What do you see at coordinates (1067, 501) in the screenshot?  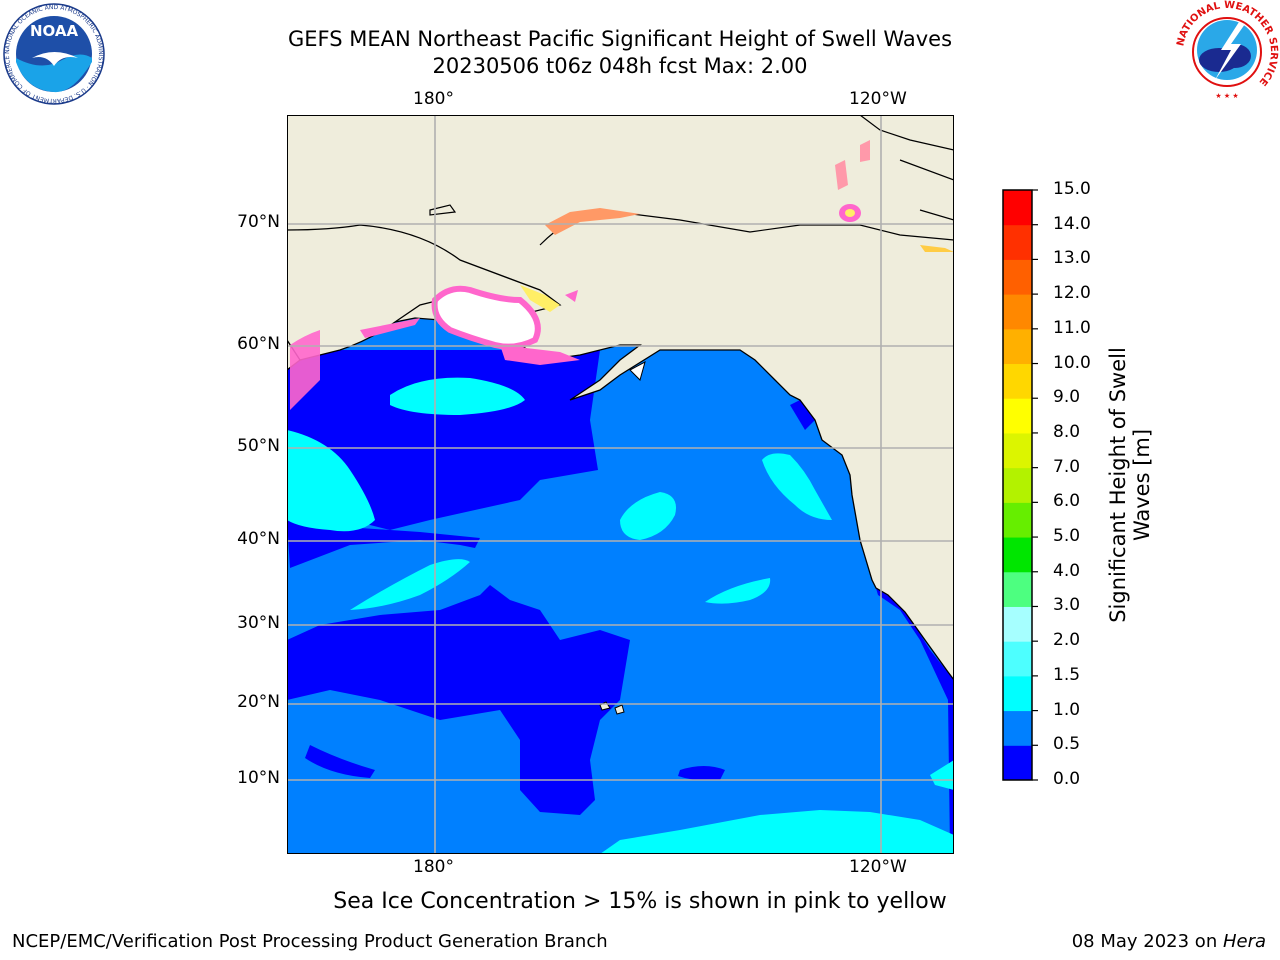 I see `colorbar-tick-label: 6.0` at bounding box center [1067, 501].